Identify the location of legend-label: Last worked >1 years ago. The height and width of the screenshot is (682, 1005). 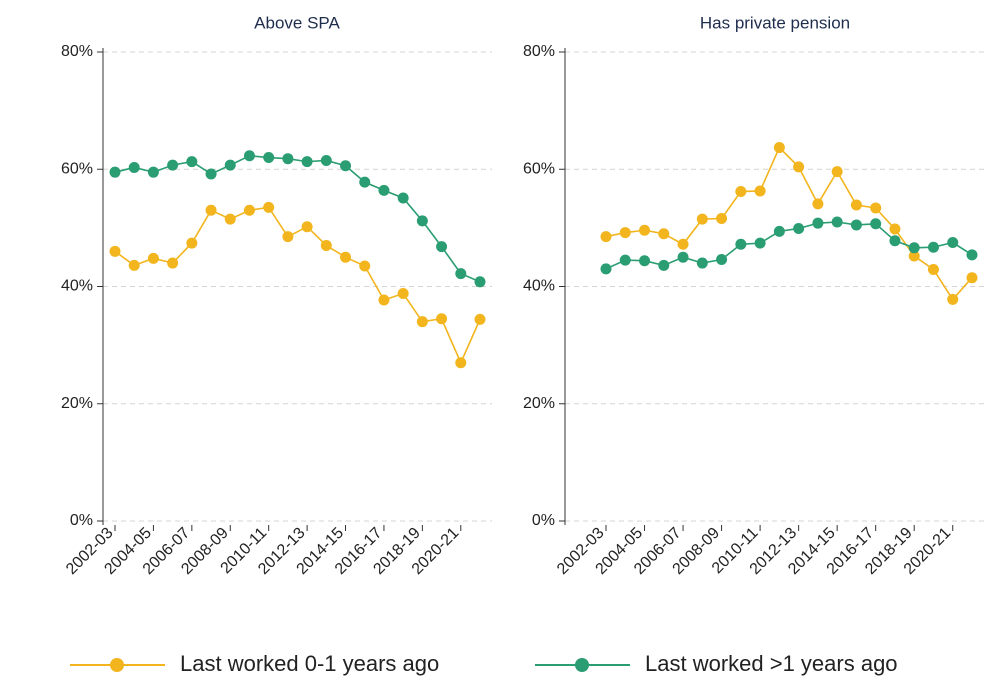
(771, 663).